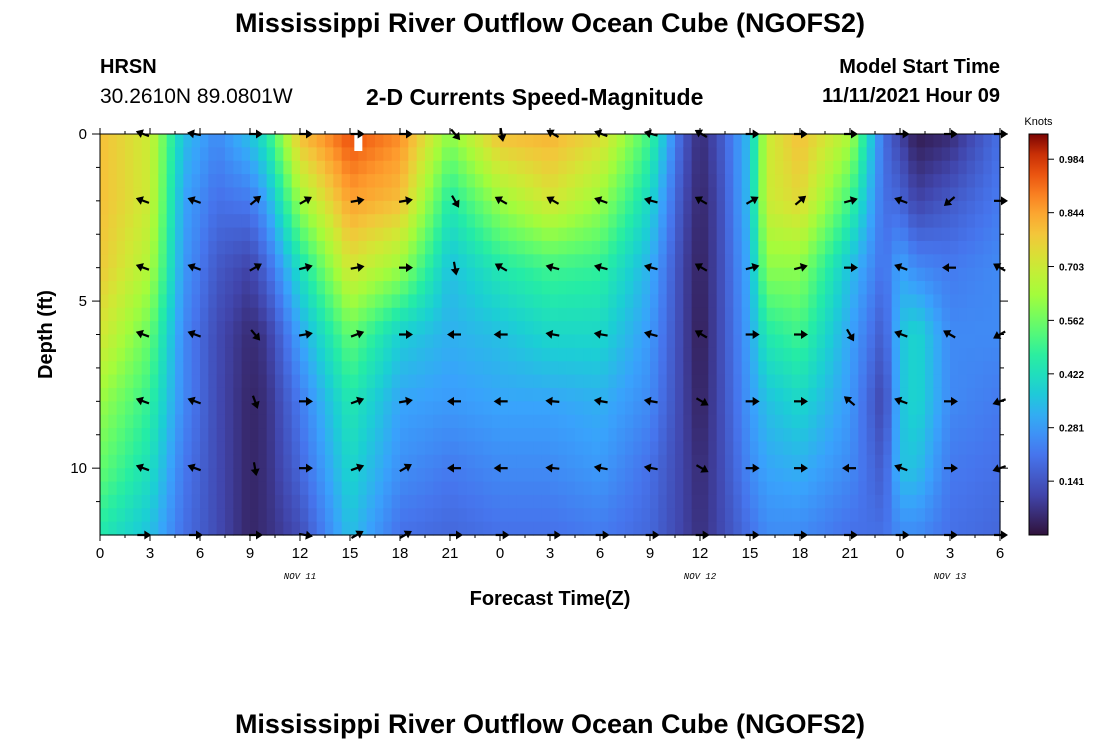 The width and height of the screenshot is (1100, 750). I want to click on station-coordinates: 30.2610N 89.0801W, so click(196, 96).